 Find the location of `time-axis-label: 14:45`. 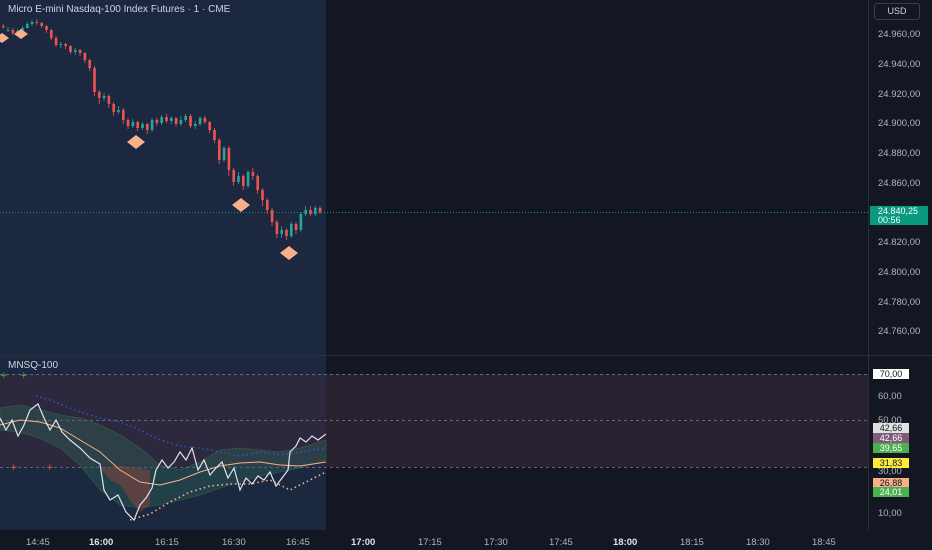

time-axis-label: 14:45 is located at coordinates (38, 542).